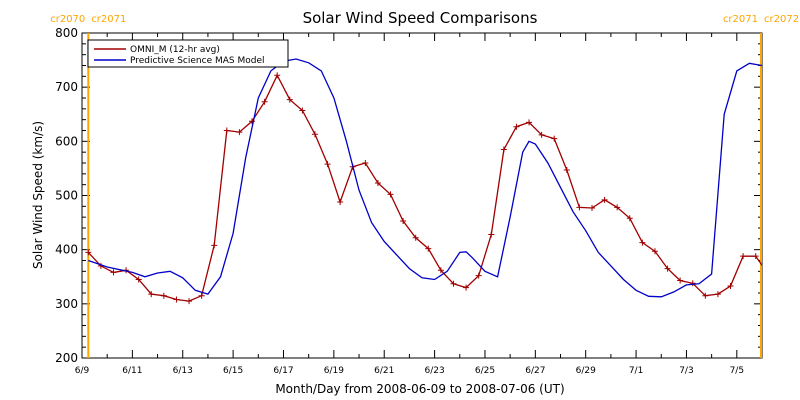 This screenshot has width=800, height=400. Describe the element at coordinates (636, 371) in the screenshot. I see `x-tick-label: 7/1` at that location.